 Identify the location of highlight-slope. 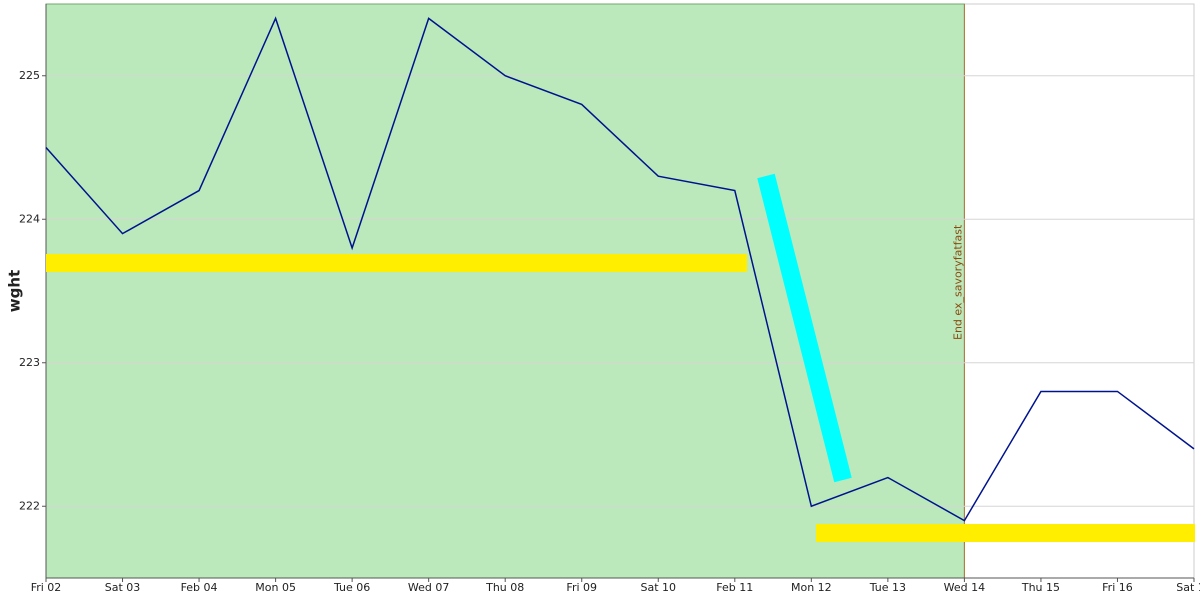
(804, 328).